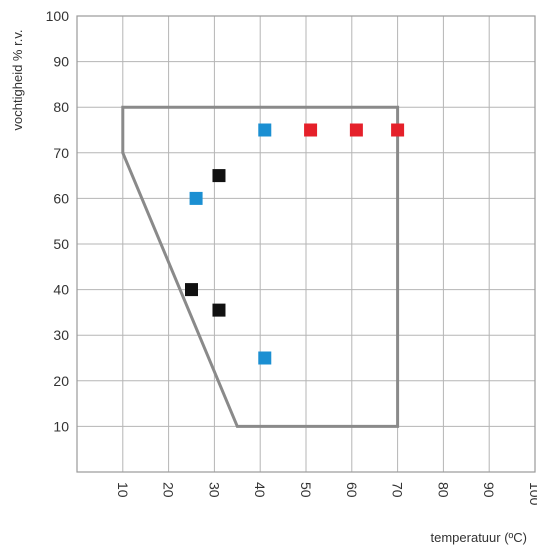 Image resolution: width=537 pixels, height=548 pixels. I want to click on y-tick-labels: 10 20 30 40 50 60 70 80 90 100, so click(58, 221).